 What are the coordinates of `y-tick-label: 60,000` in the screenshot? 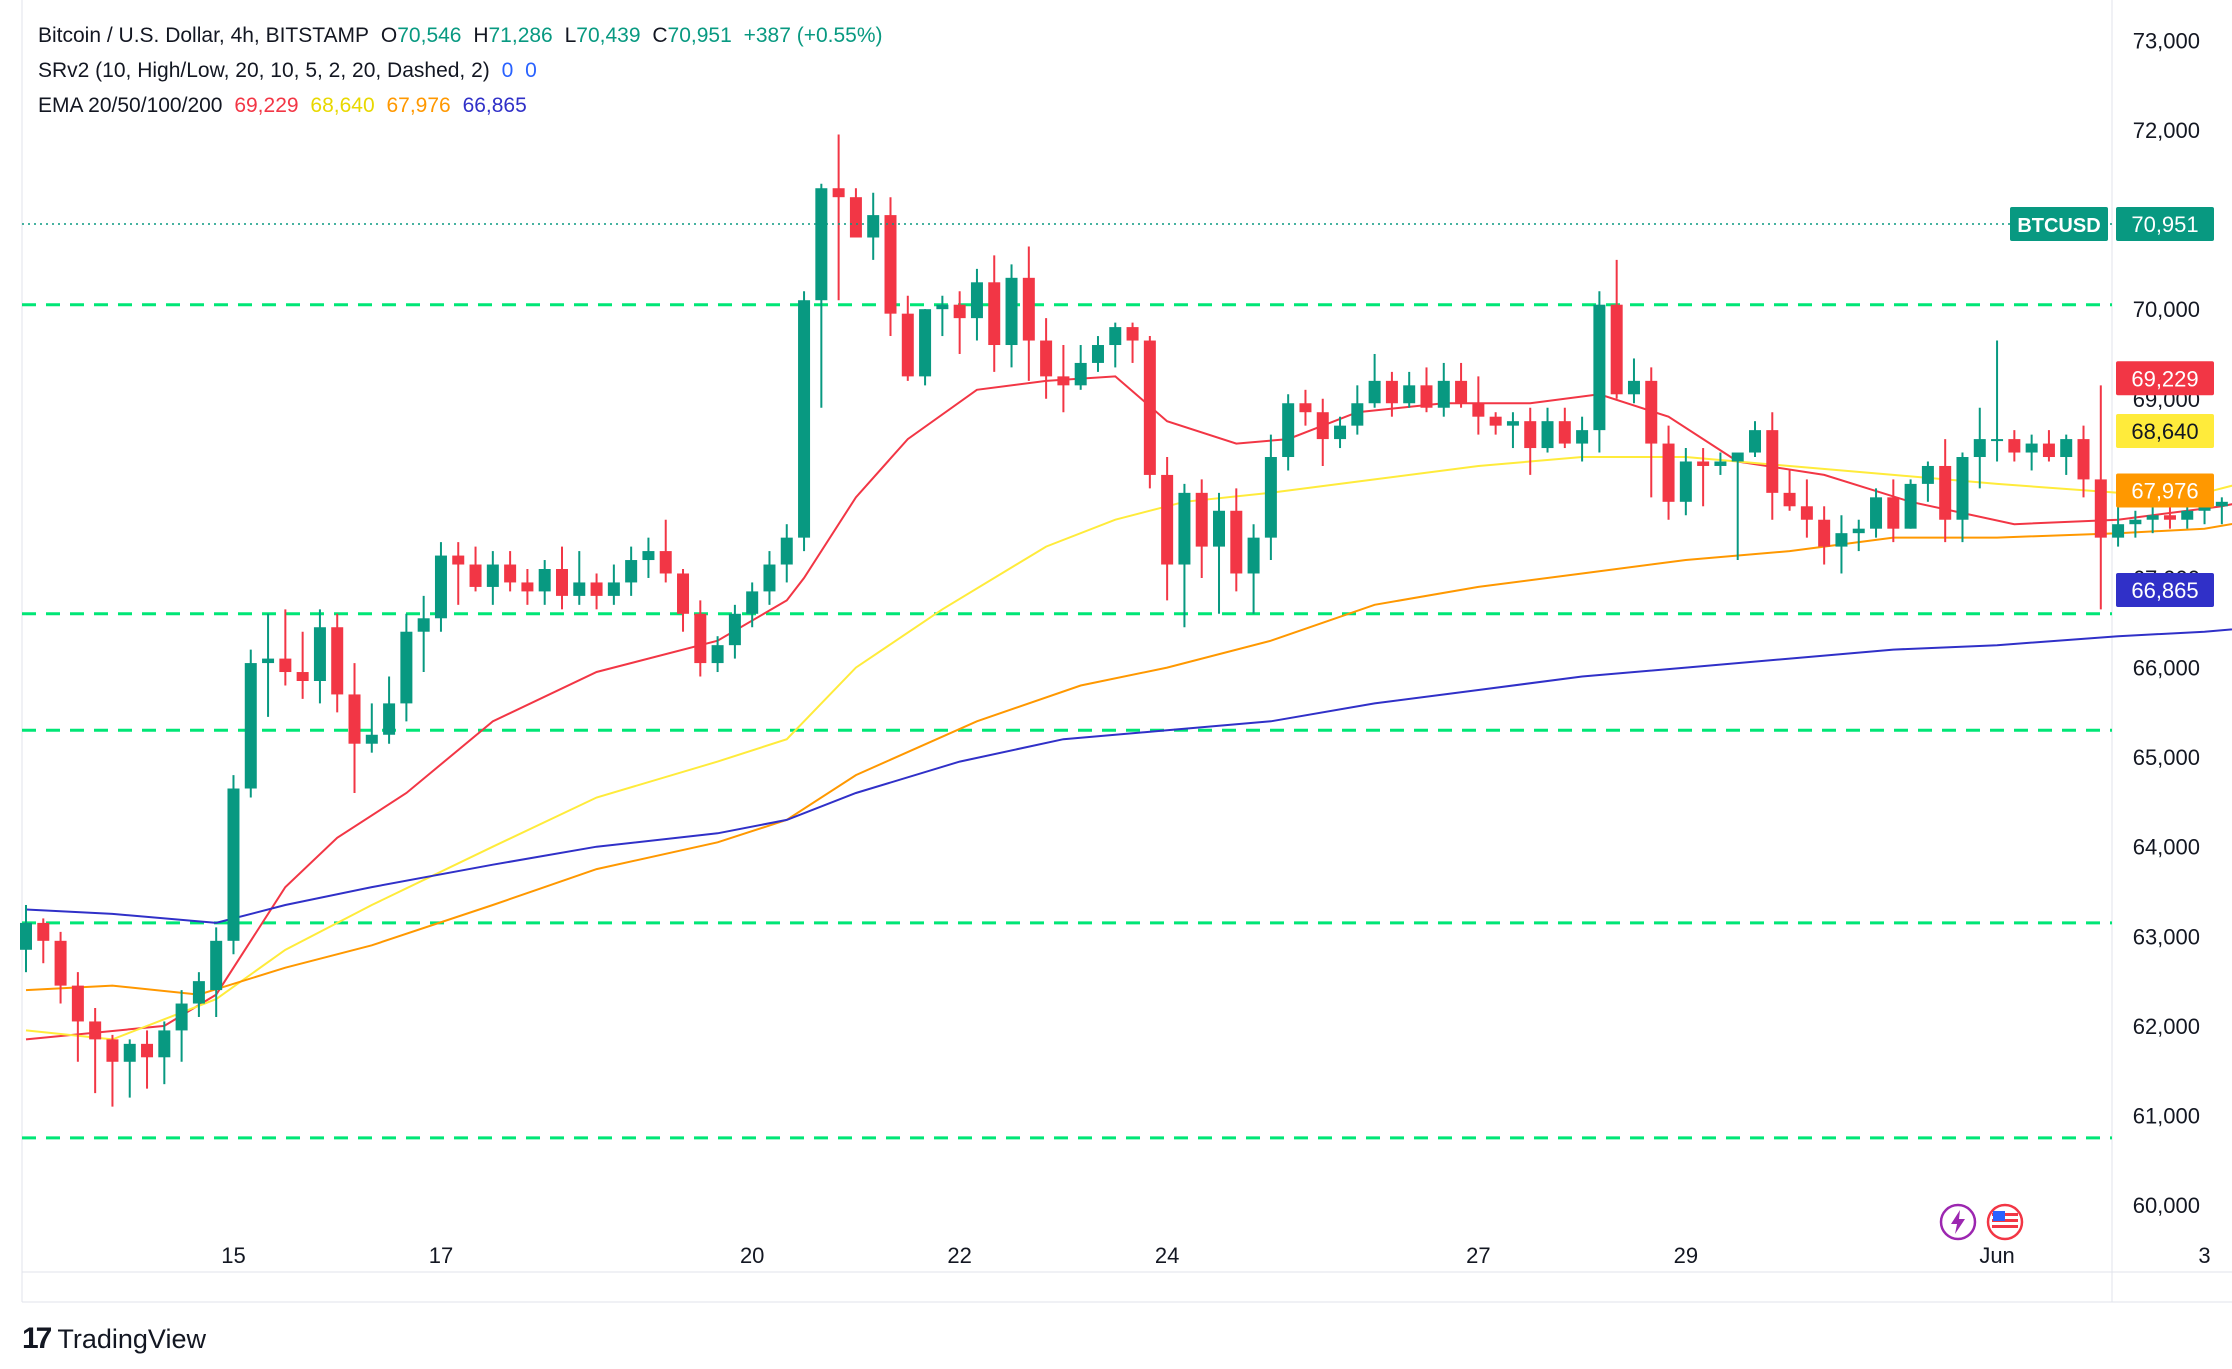 It's located at (2166, 1205).